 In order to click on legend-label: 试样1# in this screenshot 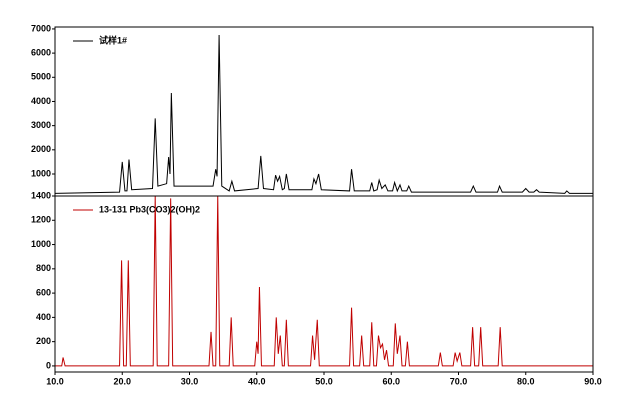, I will do `click(113, 39)`.